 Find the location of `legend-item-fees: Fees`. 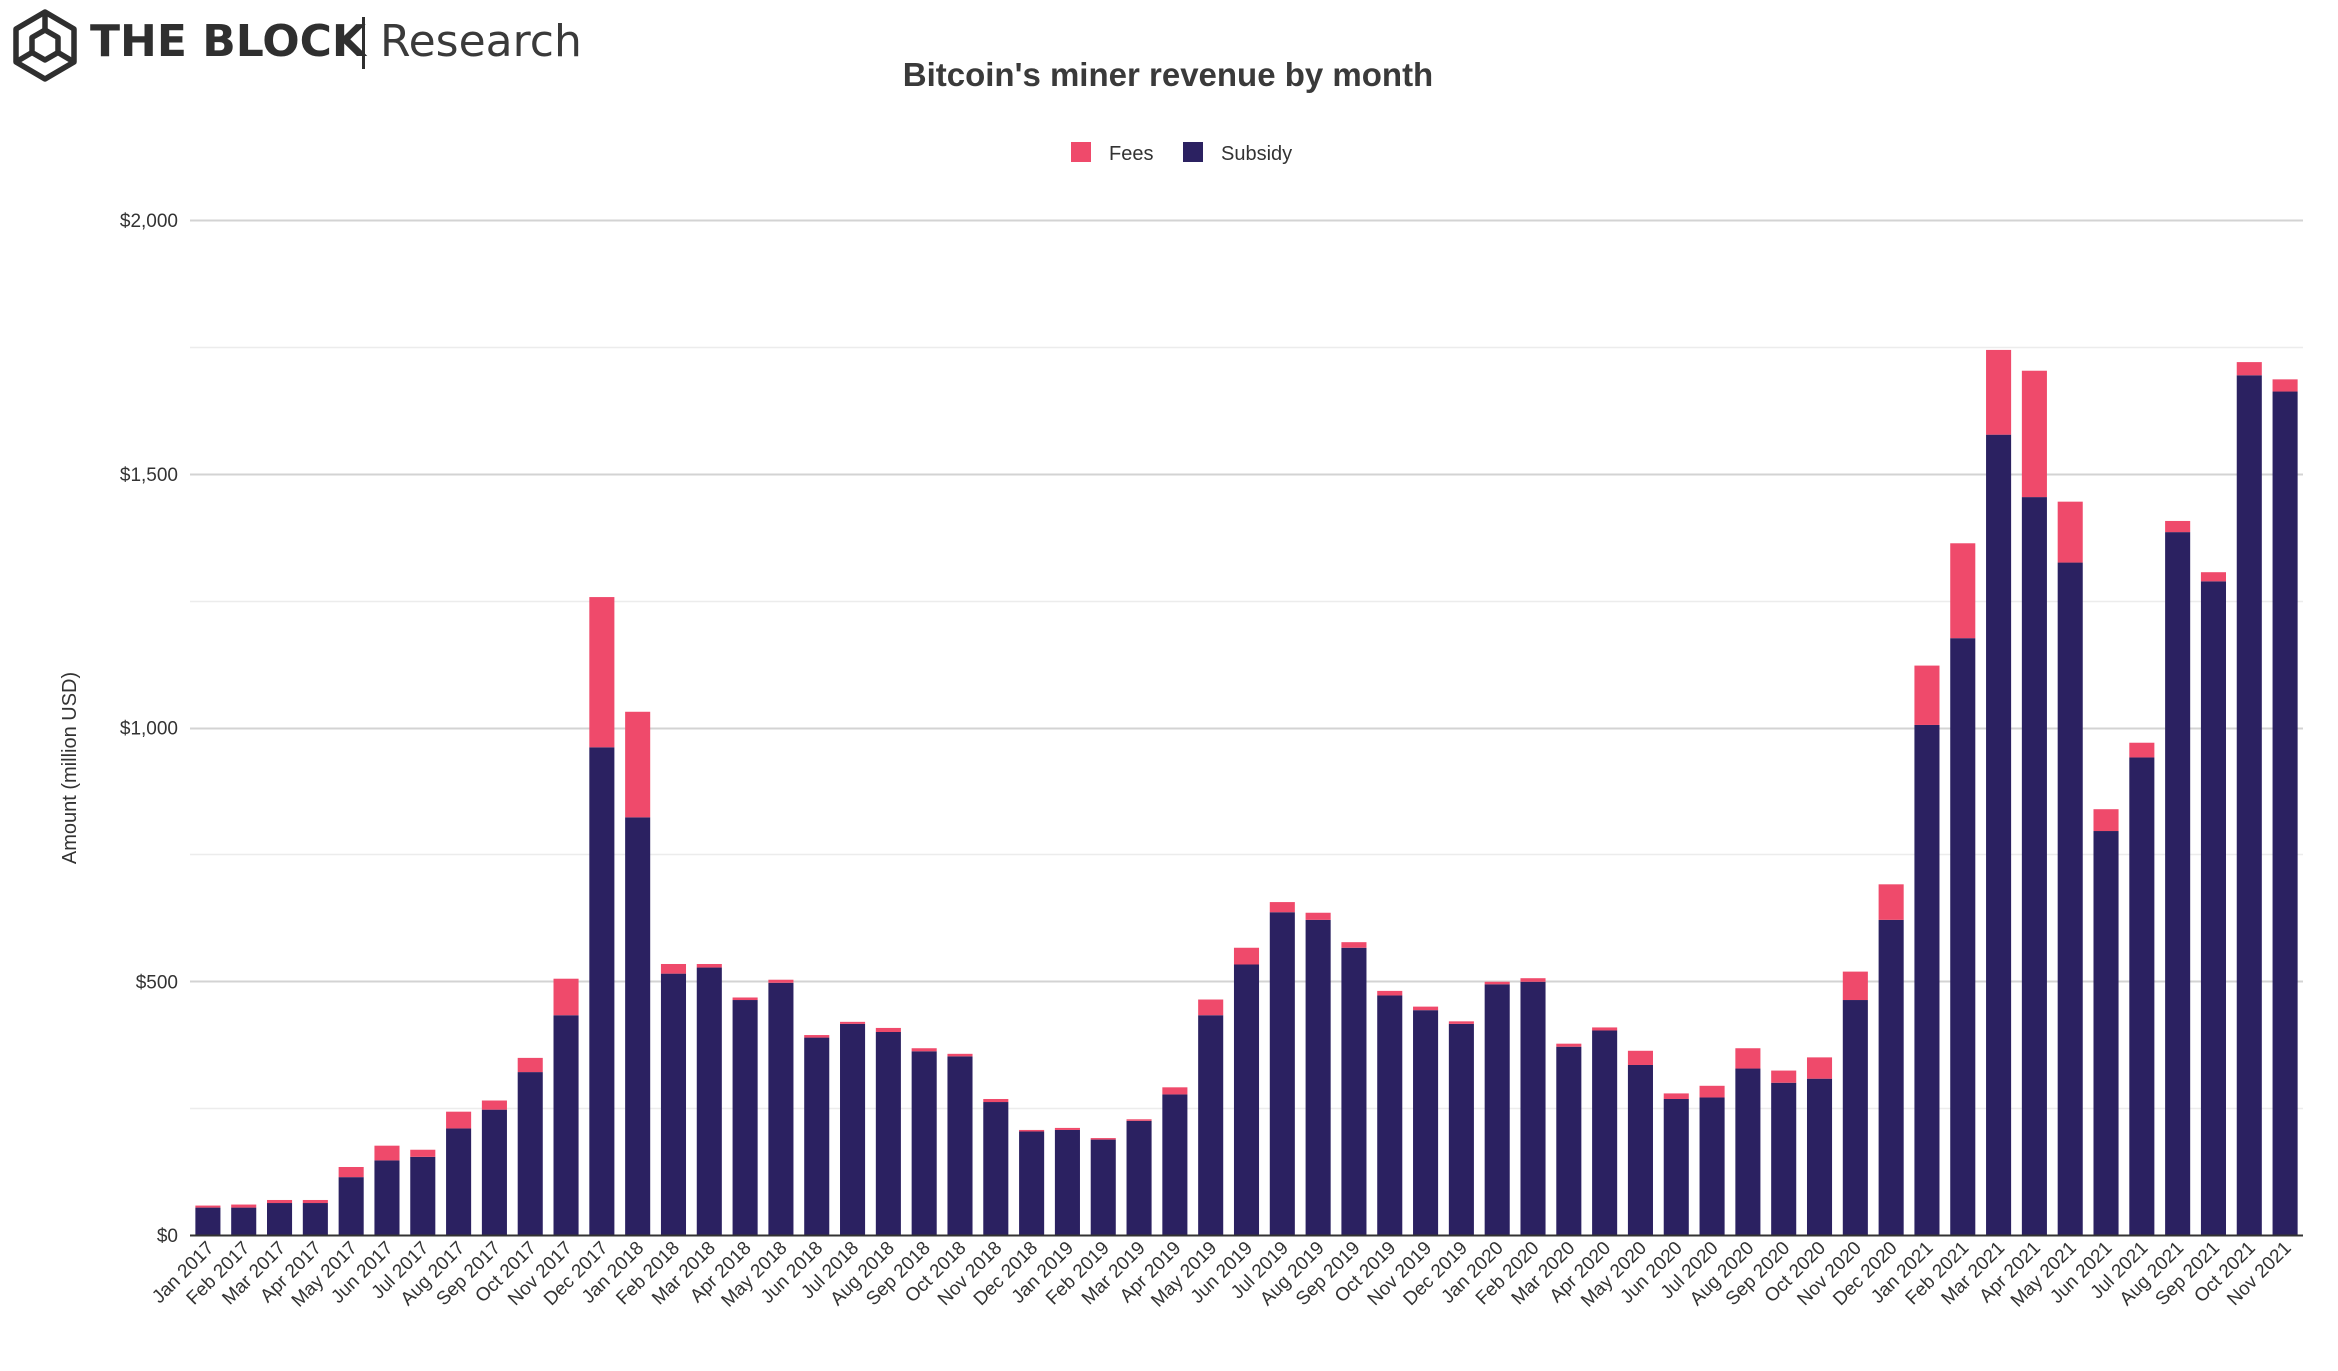

legend-item-fees: Fees is located at coordinates (1112, 153).